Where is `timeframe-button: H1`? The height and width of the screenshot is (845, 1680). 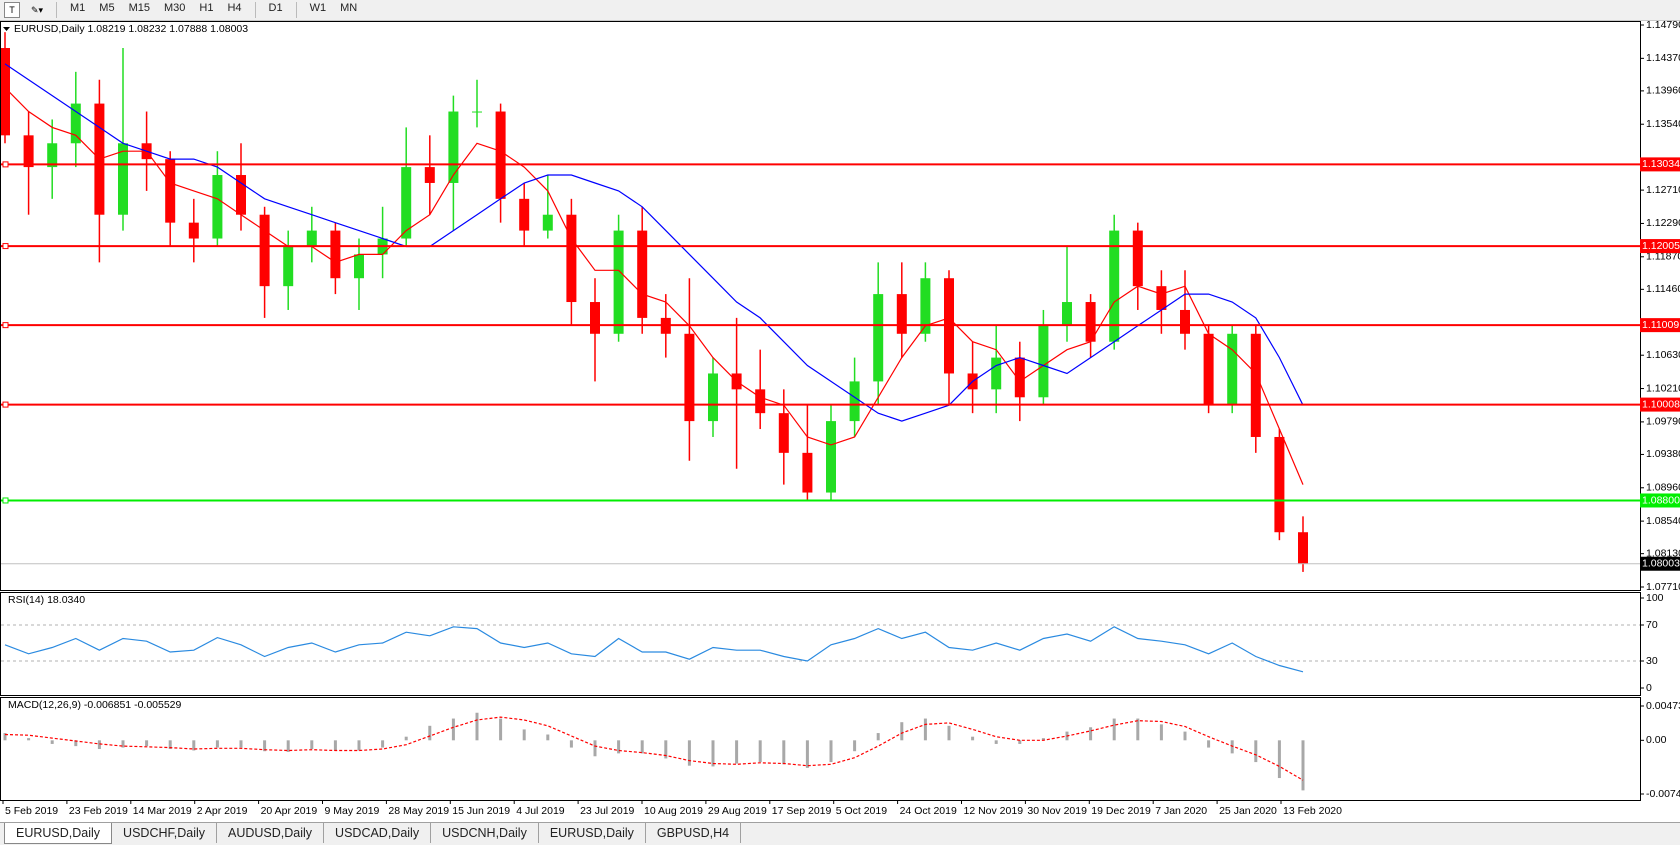 timeframe-button: H1 is located at coordinates (206, 8).